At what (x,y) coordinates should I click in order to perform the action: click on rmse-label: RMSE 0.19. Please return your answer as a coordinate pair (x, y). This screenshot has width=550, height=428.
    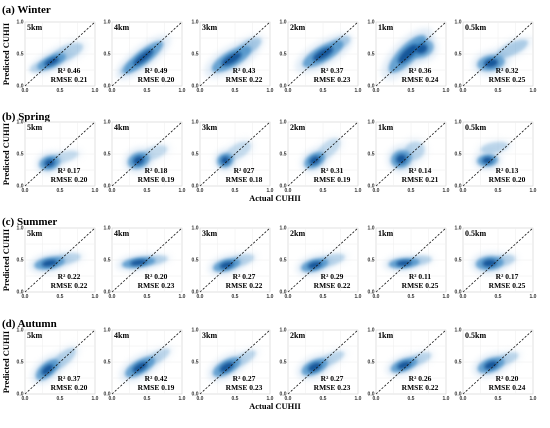
    Looking at the image, I should click on (156, 387).